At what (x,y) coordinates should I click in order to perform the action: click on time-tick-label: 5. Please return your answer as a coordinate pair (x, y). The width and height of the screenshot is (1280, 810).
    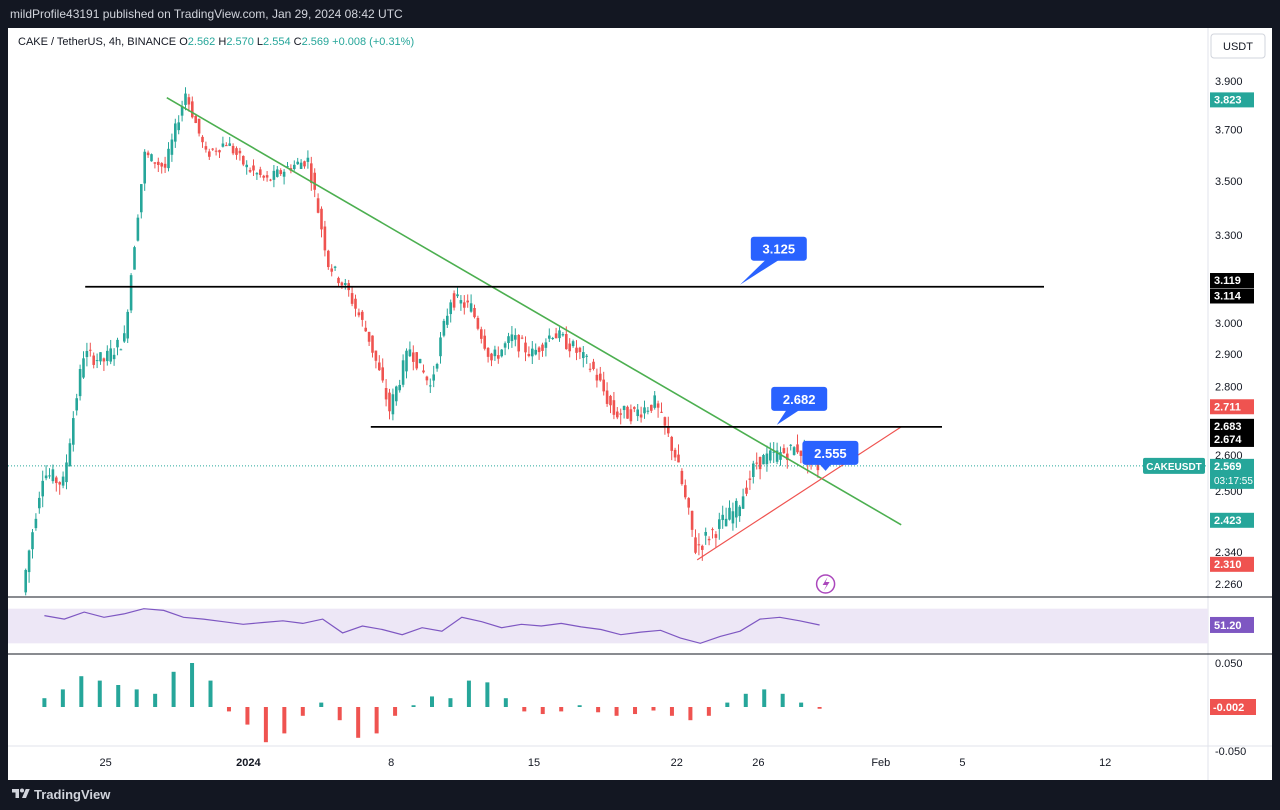
    Looking at the image, I should click on (962, 763).